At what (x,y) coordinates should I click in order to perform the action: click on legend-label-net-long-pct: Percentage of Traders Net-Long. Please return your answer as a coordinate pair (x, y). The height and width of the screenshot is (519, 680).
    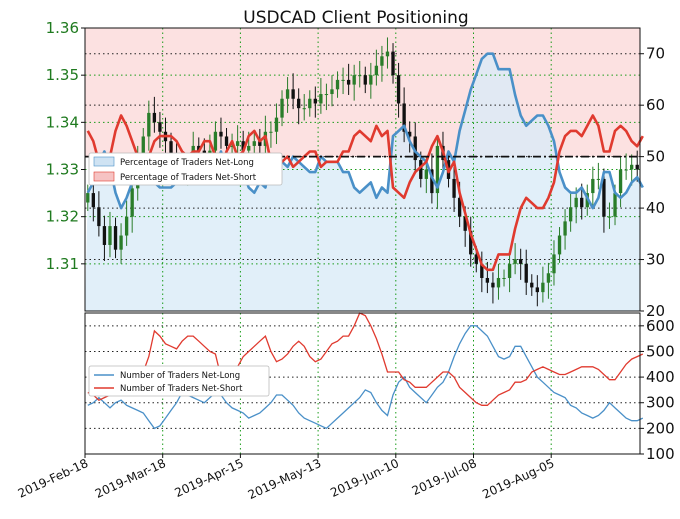
    Looking at the image, I should click on (187, 163).